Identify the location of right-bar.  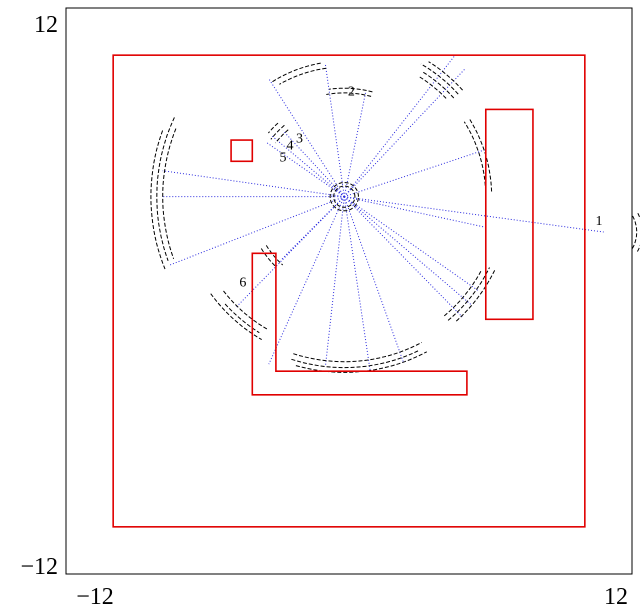
(509, 214).